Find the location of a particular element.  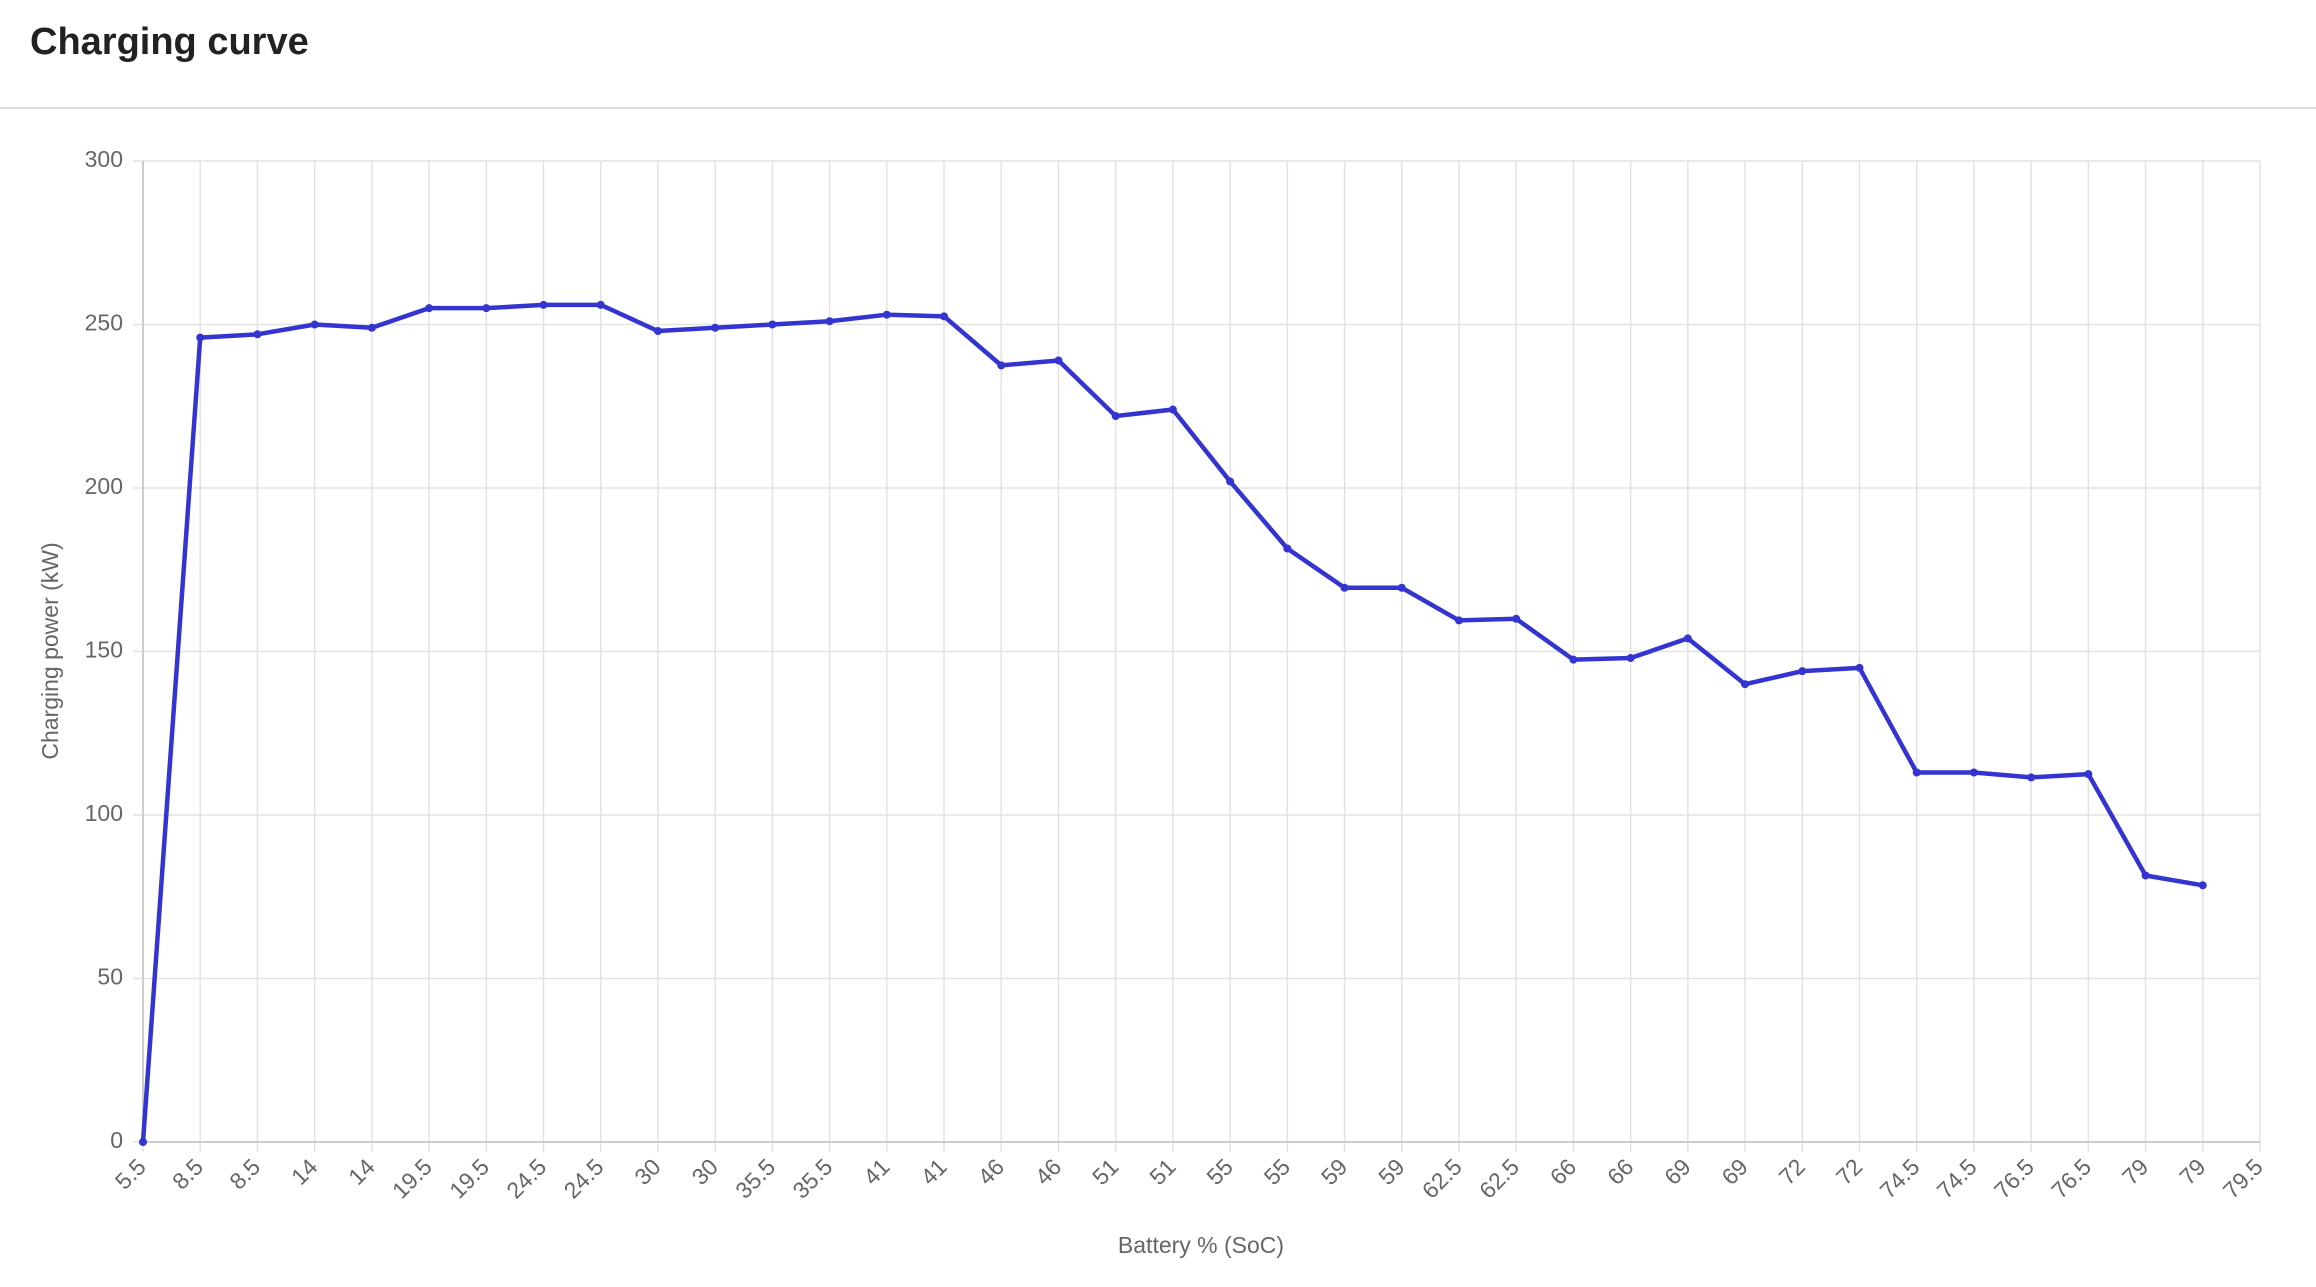

y-tick-label: 250 is located at coordinates (104, 323).